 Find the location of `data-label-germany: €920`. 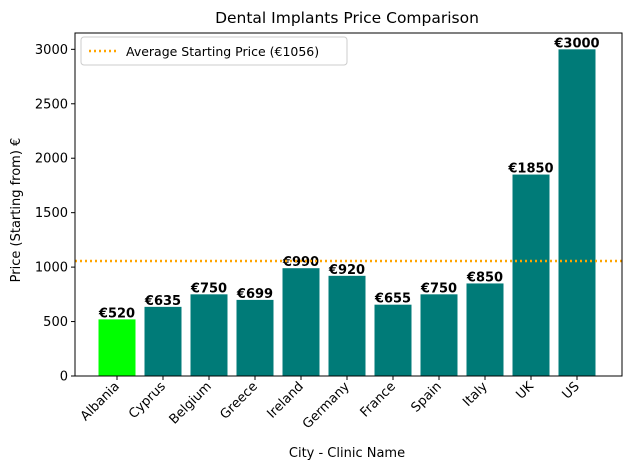

data-label-germany: €920 is located at coordinates (346, 270).